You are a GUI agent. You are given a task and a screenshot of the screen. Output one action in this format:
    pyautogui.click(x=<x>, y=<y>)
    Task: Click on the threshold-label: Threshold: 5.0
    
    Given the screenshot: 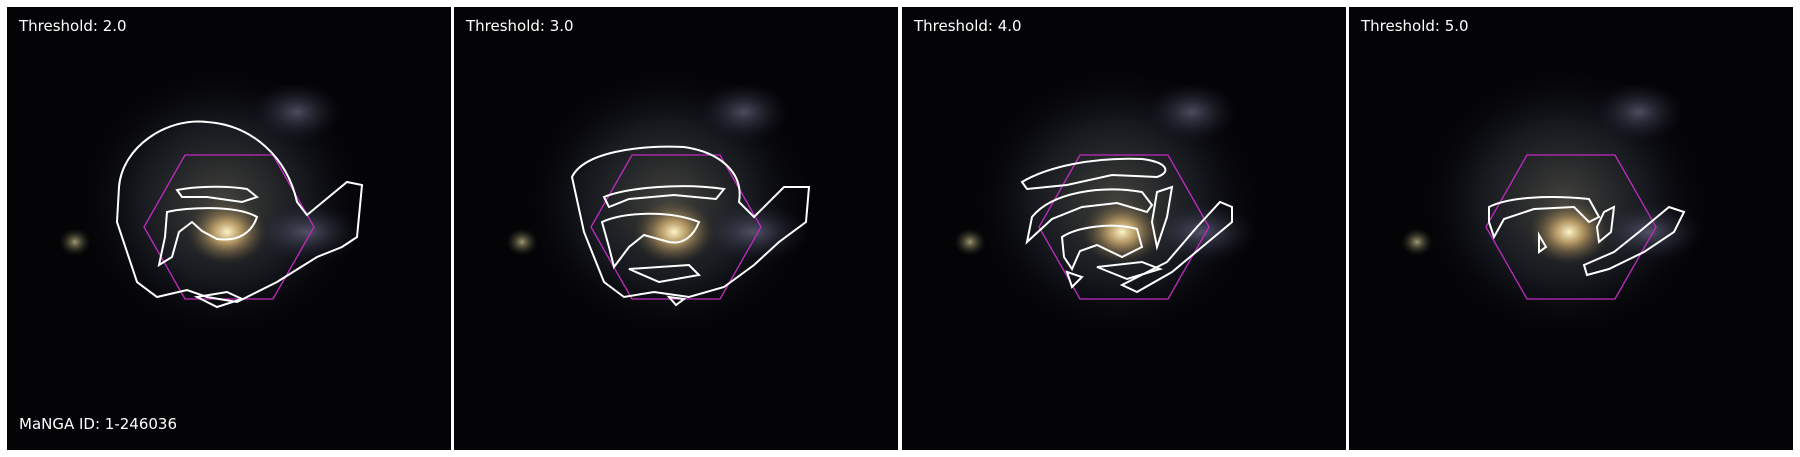 What is the action you would take?
    pyautogui.click(x=1415, y=26)
    